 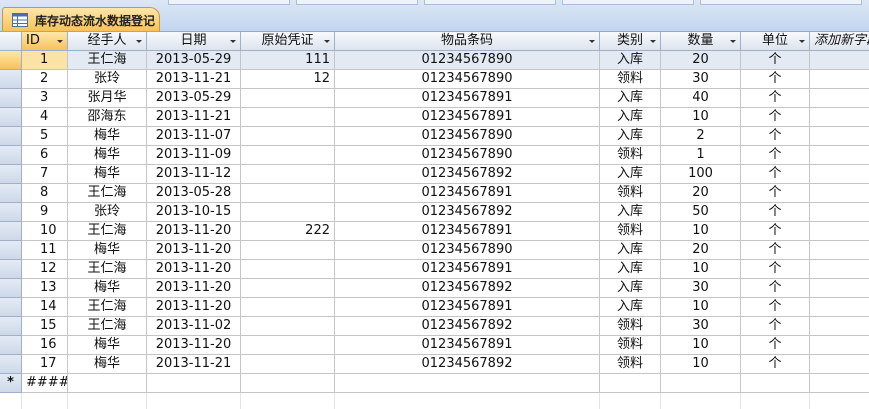 What do you see at coordinates (45, 193) in the screenshot?
I see `data-cell: 8` at bounding box center [45, 193].